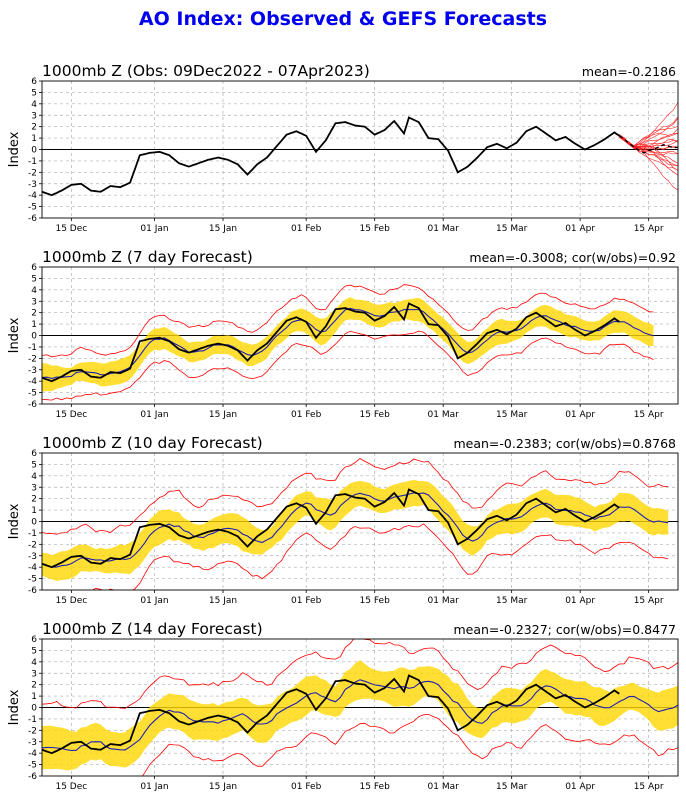 This screenshot has width=686, height=800. Describe the element at coordinates (14, 521) in the screenshot. I see `y-axis-label: Index` at that location.